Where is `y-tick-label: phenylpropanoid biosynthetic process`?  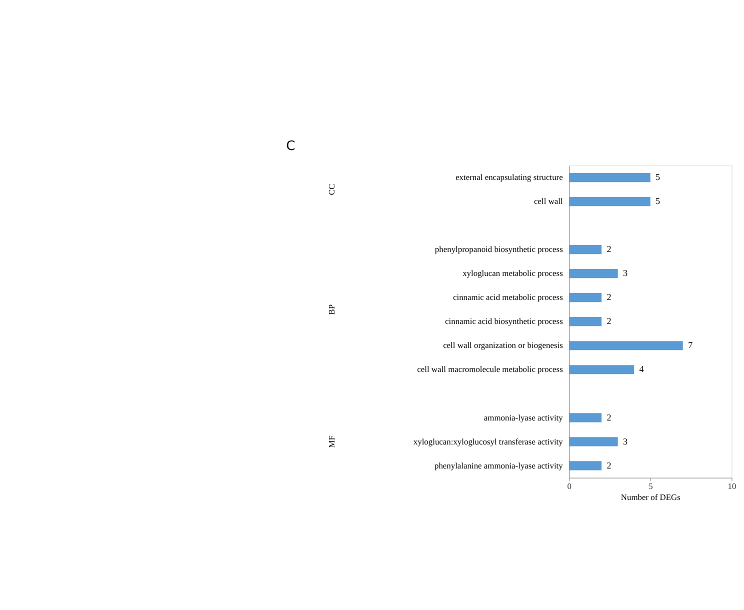
y-tick-label: phenylpropanoid biosynthetic process is located at coordinates (498, 249).